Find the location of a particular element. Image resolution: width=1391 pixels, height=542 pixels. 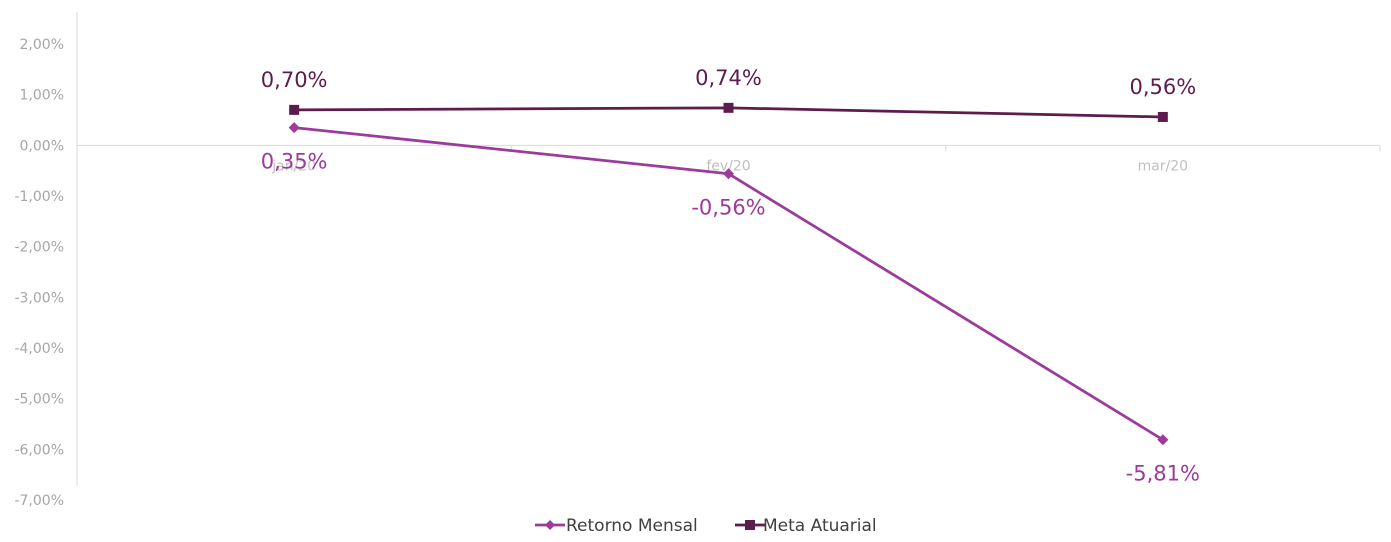

x-tick-label: jan/20 is located at coordinates (293, 166).